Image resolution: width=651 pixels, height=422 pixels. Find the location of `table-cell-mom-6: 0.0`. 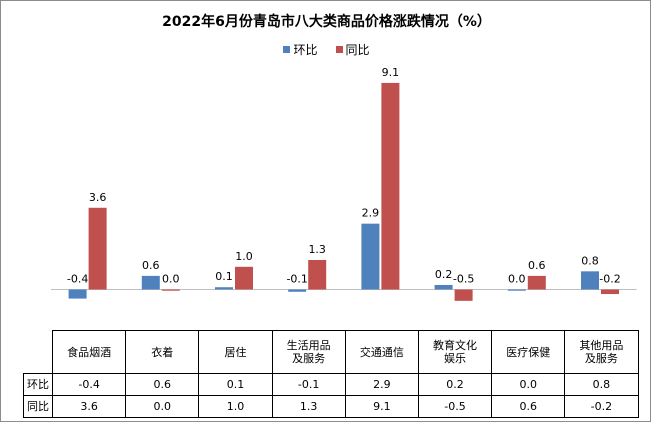

table-cell-mom-6: 0.0 is located at coordinates (528, 384).